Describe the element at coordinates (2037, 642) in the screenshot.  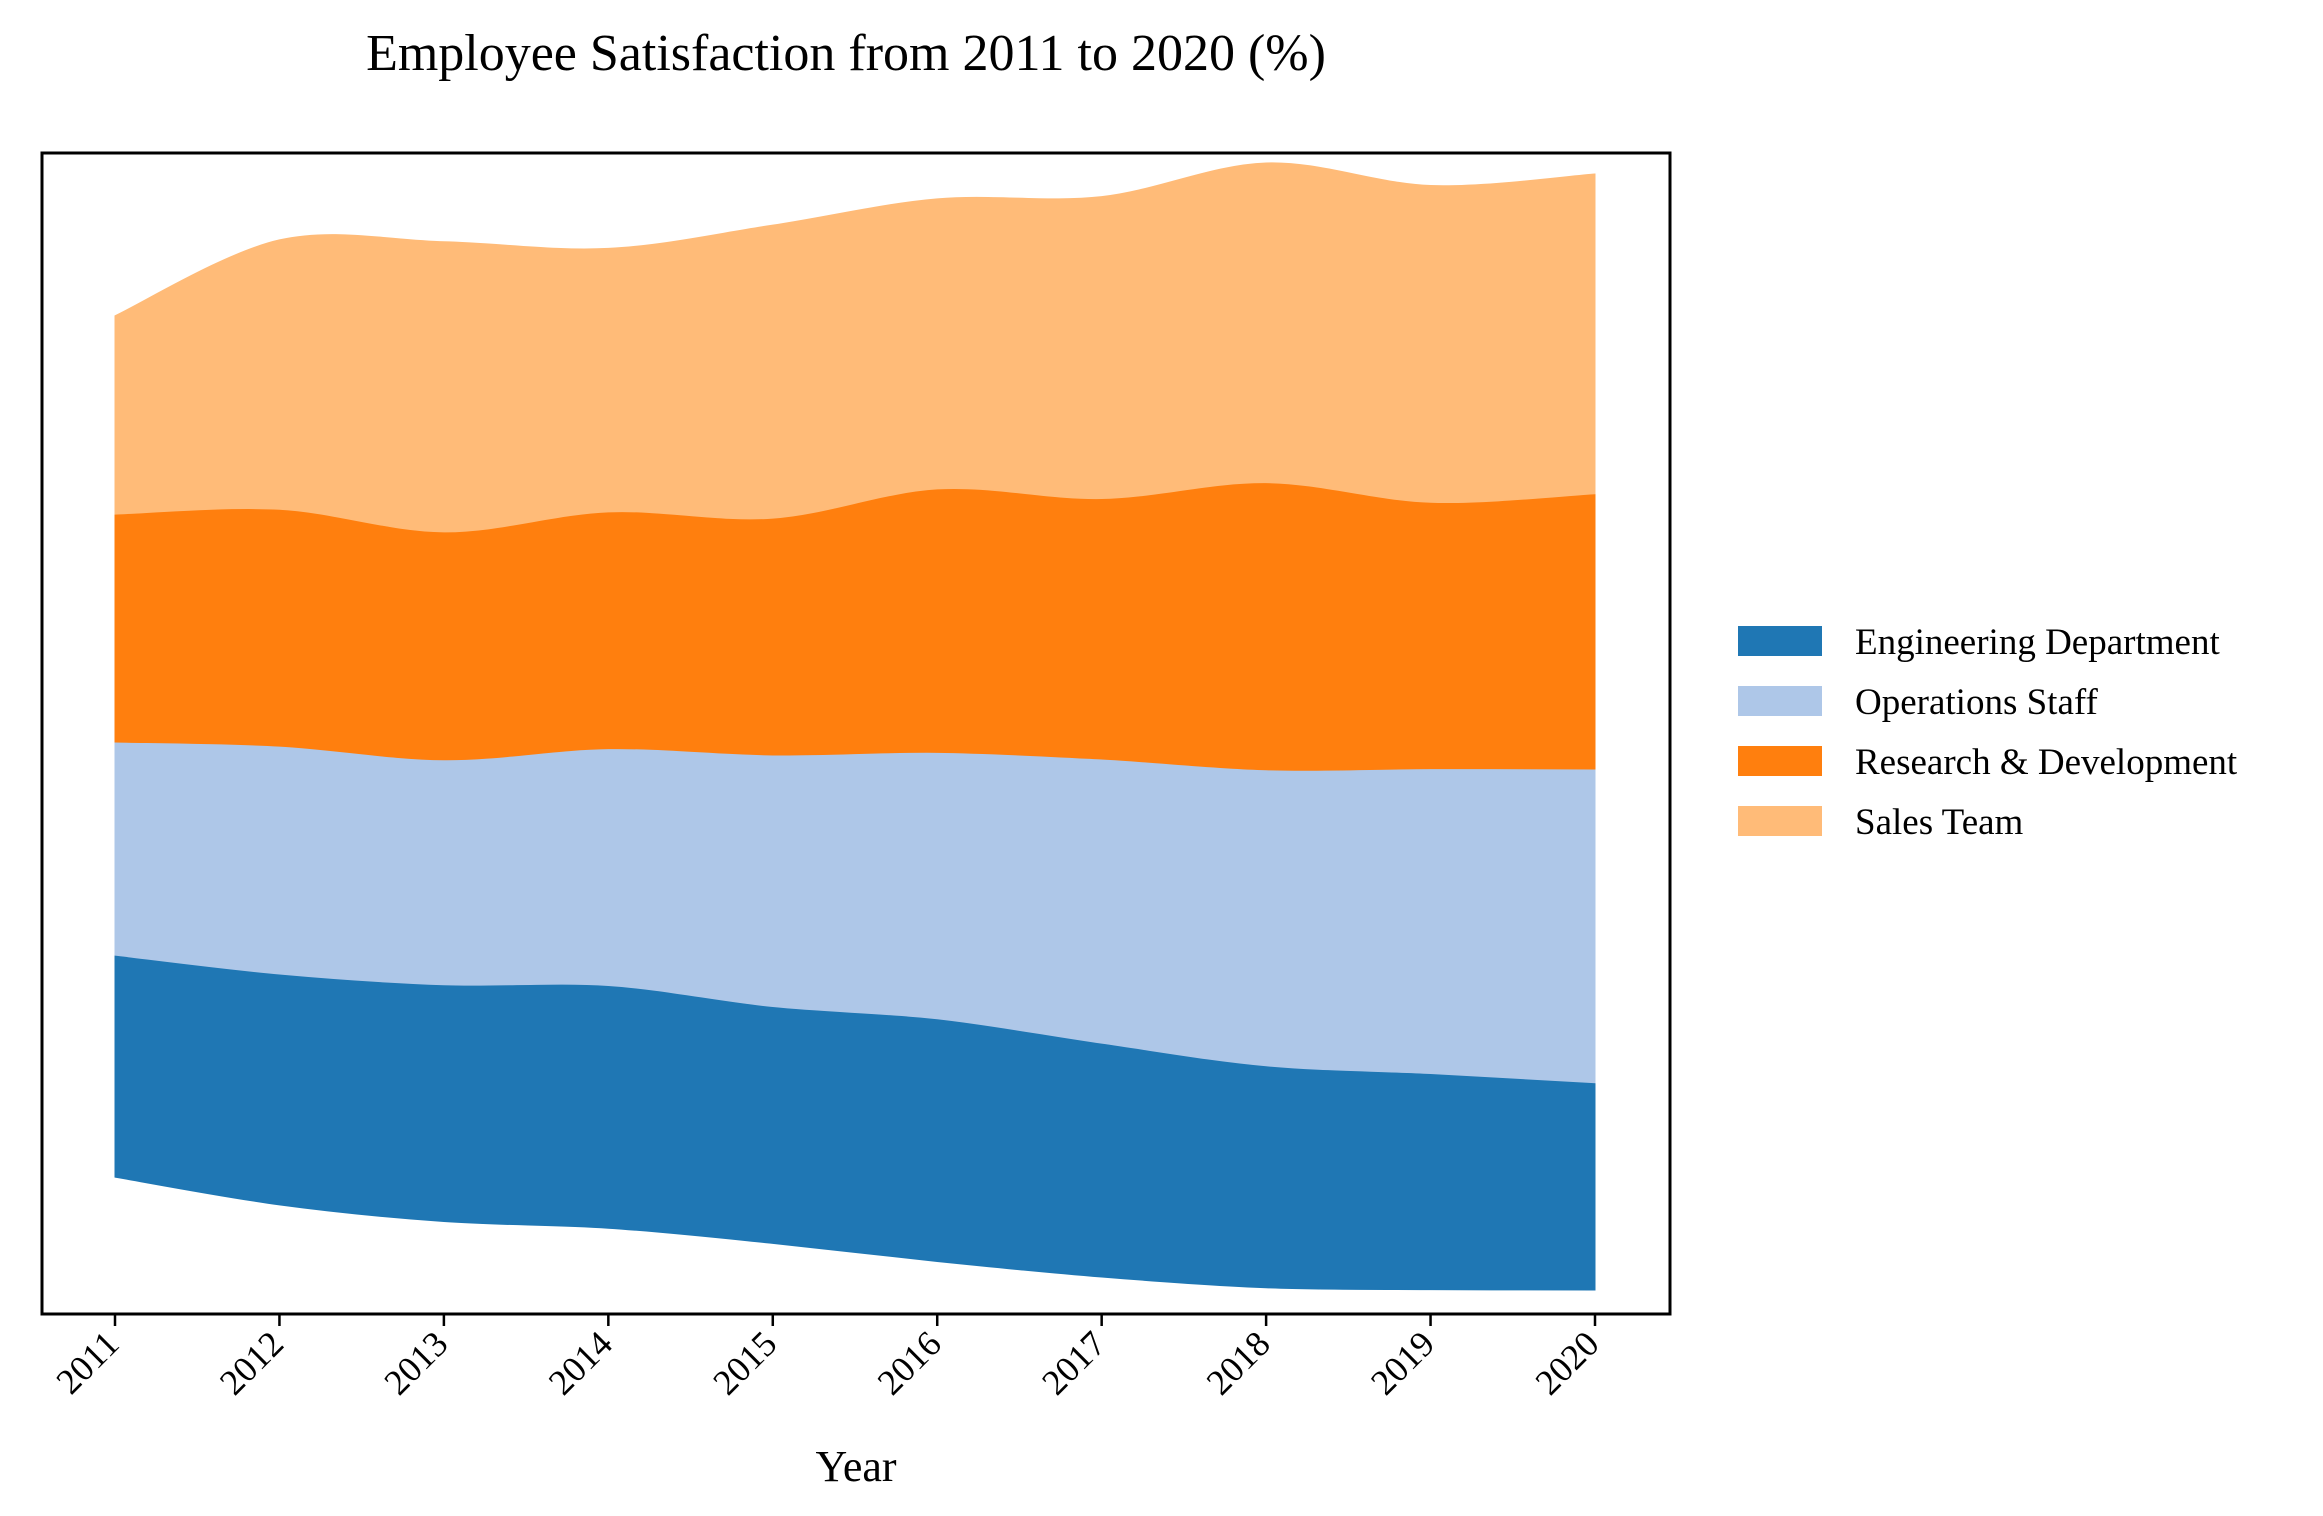
I see `legend-label: Engineering Department` at that location.